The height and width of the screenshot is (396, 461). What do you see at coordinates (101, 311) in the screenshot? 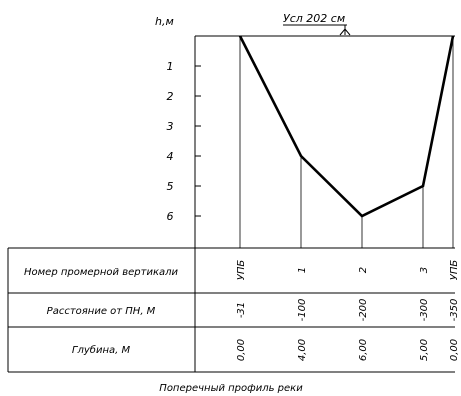
I see `row-label-distance: Расстояние от ПН, М` at bounding box center [101, 311].